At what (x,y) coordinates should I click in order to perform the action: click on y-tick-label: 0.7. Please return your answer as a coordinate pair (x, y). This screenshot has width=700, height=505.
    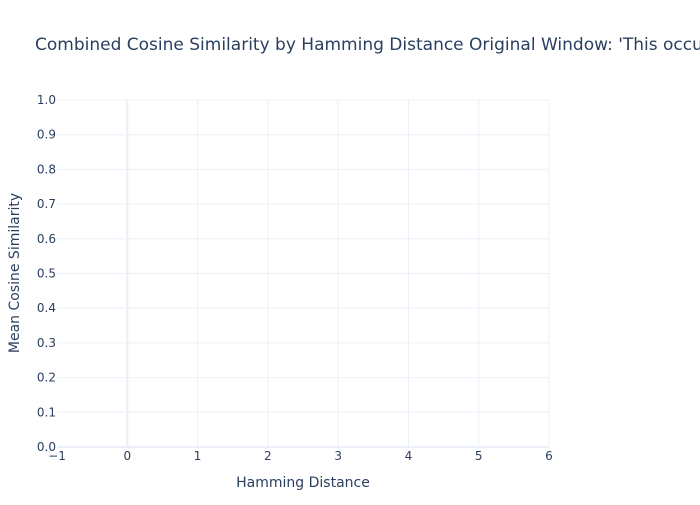
    Looking at the image, I should click on (46, 204).